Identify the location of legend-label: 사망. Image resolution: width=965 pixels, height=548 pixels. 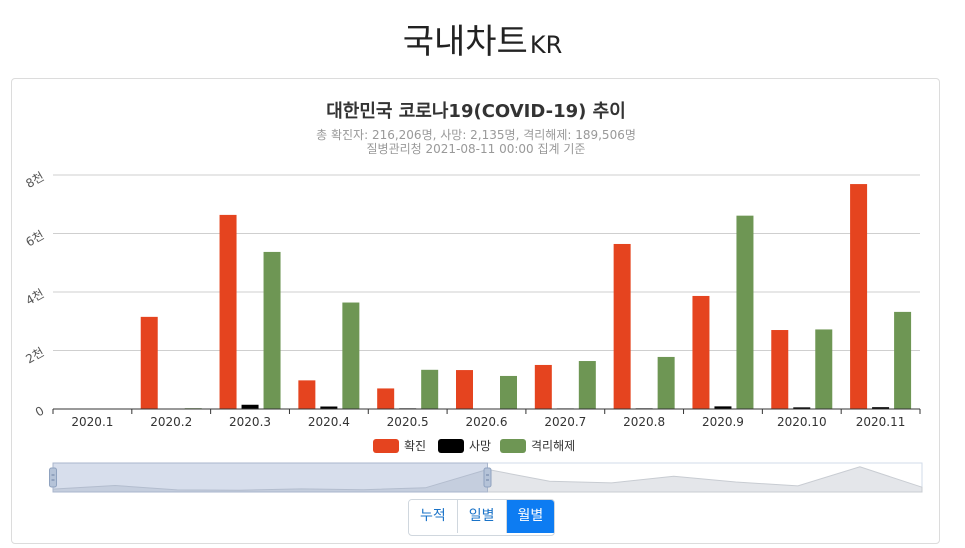
(480, 446).